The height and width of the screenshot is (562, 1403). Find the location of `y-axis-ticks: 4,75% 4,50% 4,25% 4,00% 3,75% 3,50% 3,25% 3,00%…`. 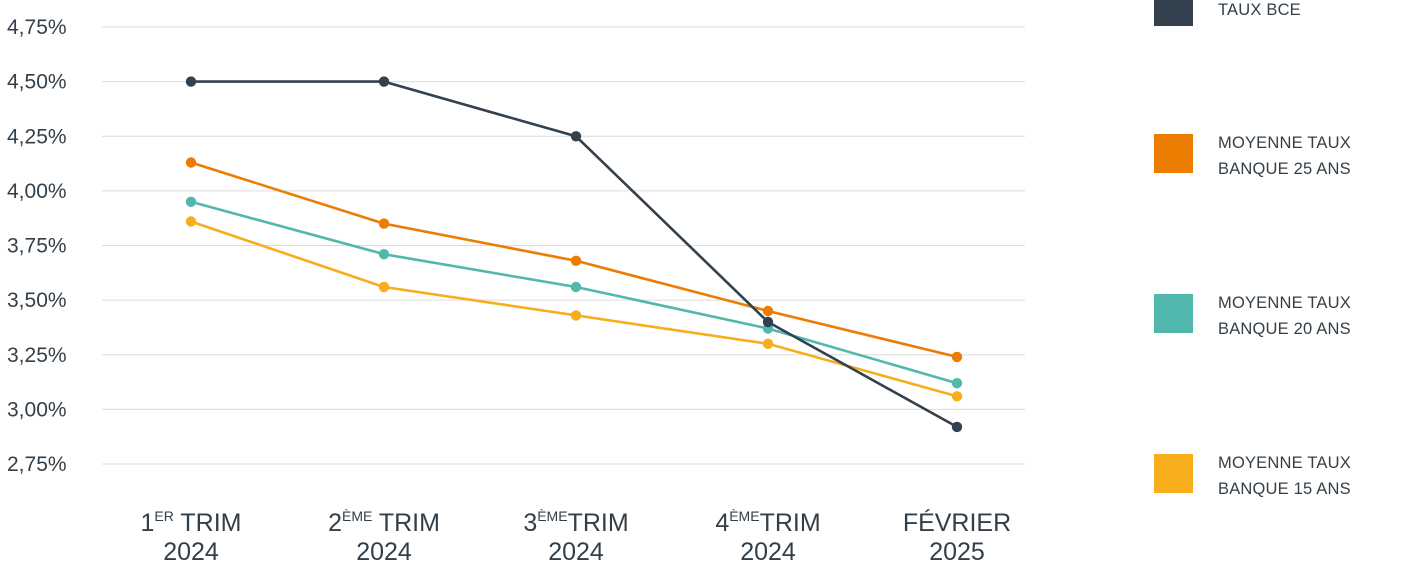

y-axis-ticks: 4,75% 4,50% 4,25% 4,00% 3,75% 3,50% 3,25% 3,00%… is located at coordinates (37, 246).